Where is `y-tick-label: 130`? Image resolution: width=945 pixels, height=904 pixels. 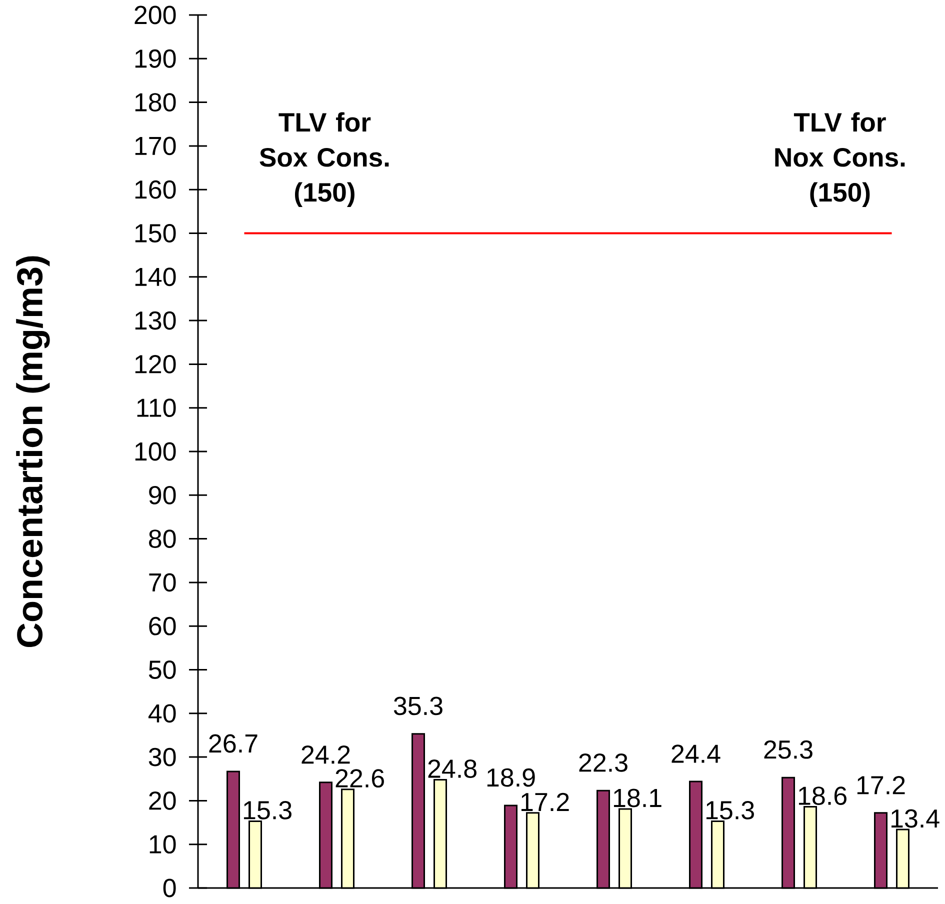 y-tick-label: 130 is located at coordinates (155, 320).